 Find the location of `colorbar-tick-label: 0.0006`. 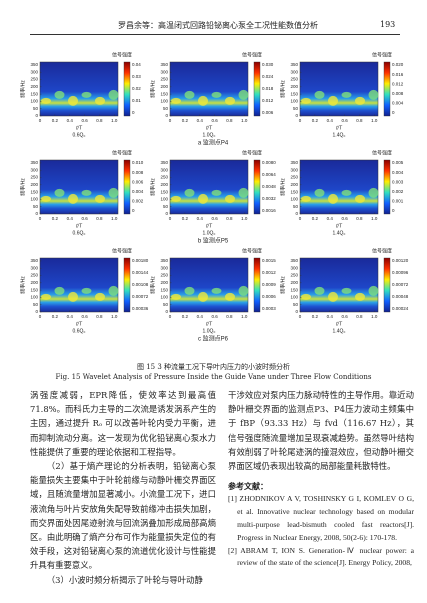

colorbar-tick-label: 0.0006 is located at coordinates (269, 296).